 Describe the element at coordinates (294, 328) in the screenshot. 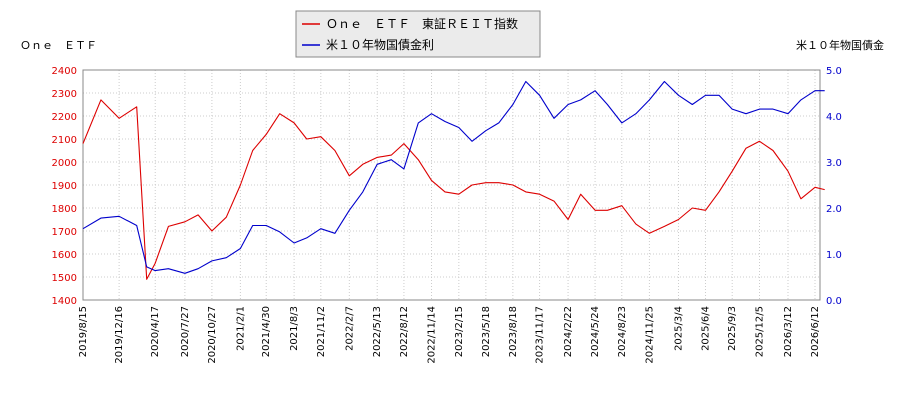

I see `x-tick-label: 2021/8/3` at that location.